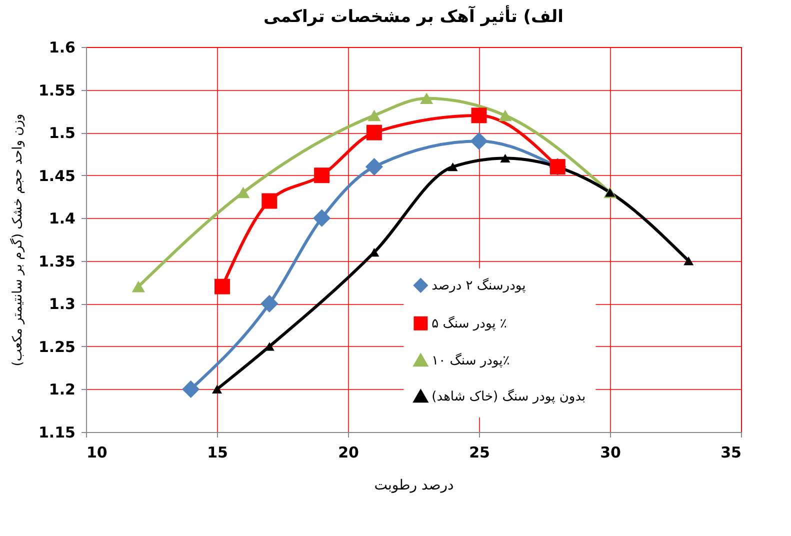 Image resolution: width=791 pixels, height=536 pixels. I want to click on y-tick-label: 1.6, so click(62, 47).